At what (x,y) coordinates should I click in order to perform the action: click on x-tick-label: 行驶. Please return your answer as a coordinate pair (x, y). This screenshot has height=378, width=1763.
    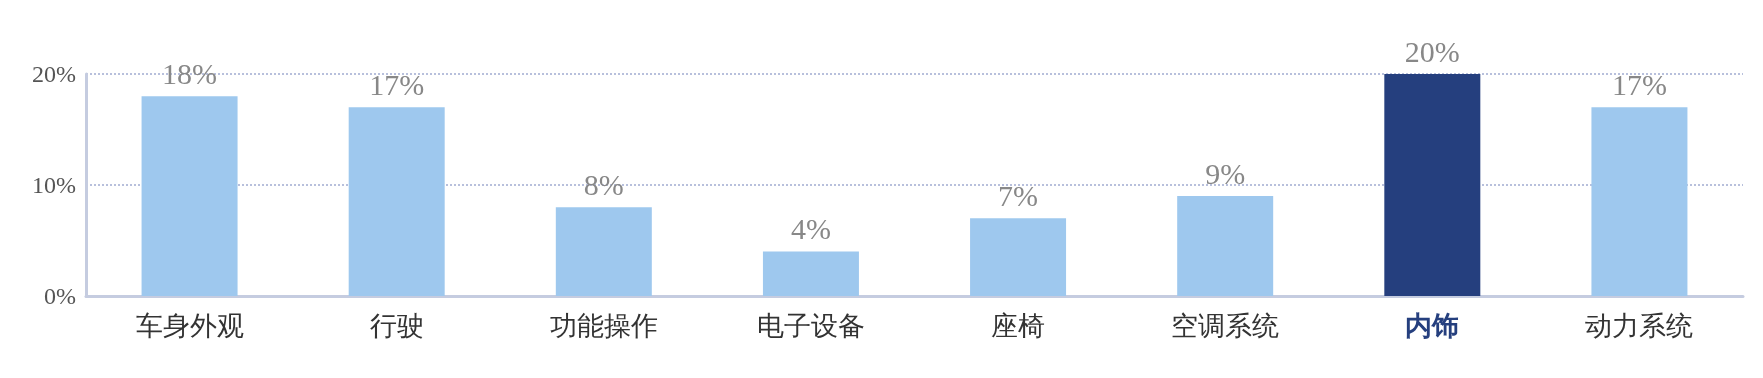
    Looking at the image, I should click on (396, 325).